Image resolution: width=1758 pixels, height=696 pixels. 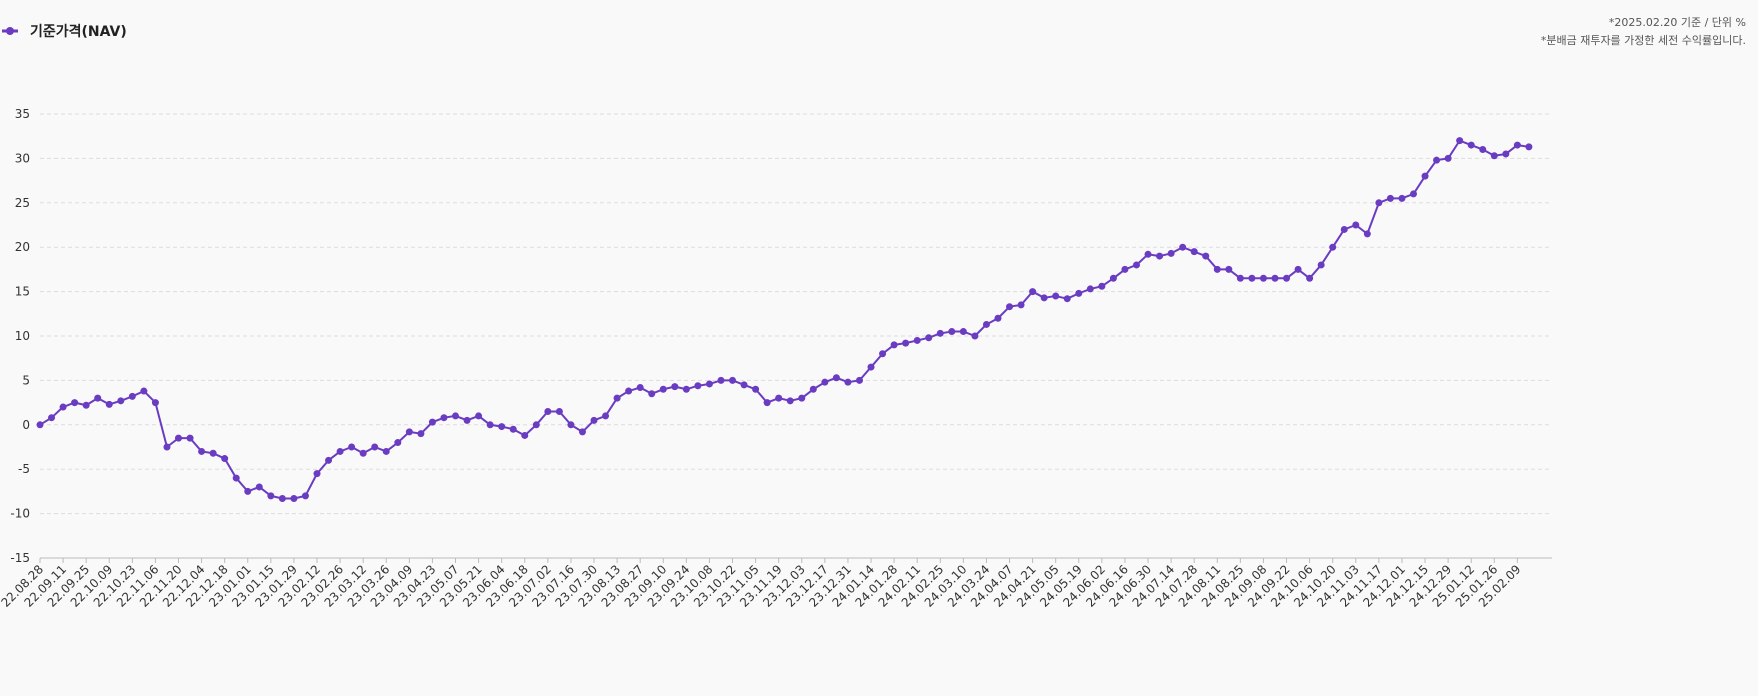 I want to click on note: *2025.02.20 기준 / 단위 %, so click(x=1677, y=22).